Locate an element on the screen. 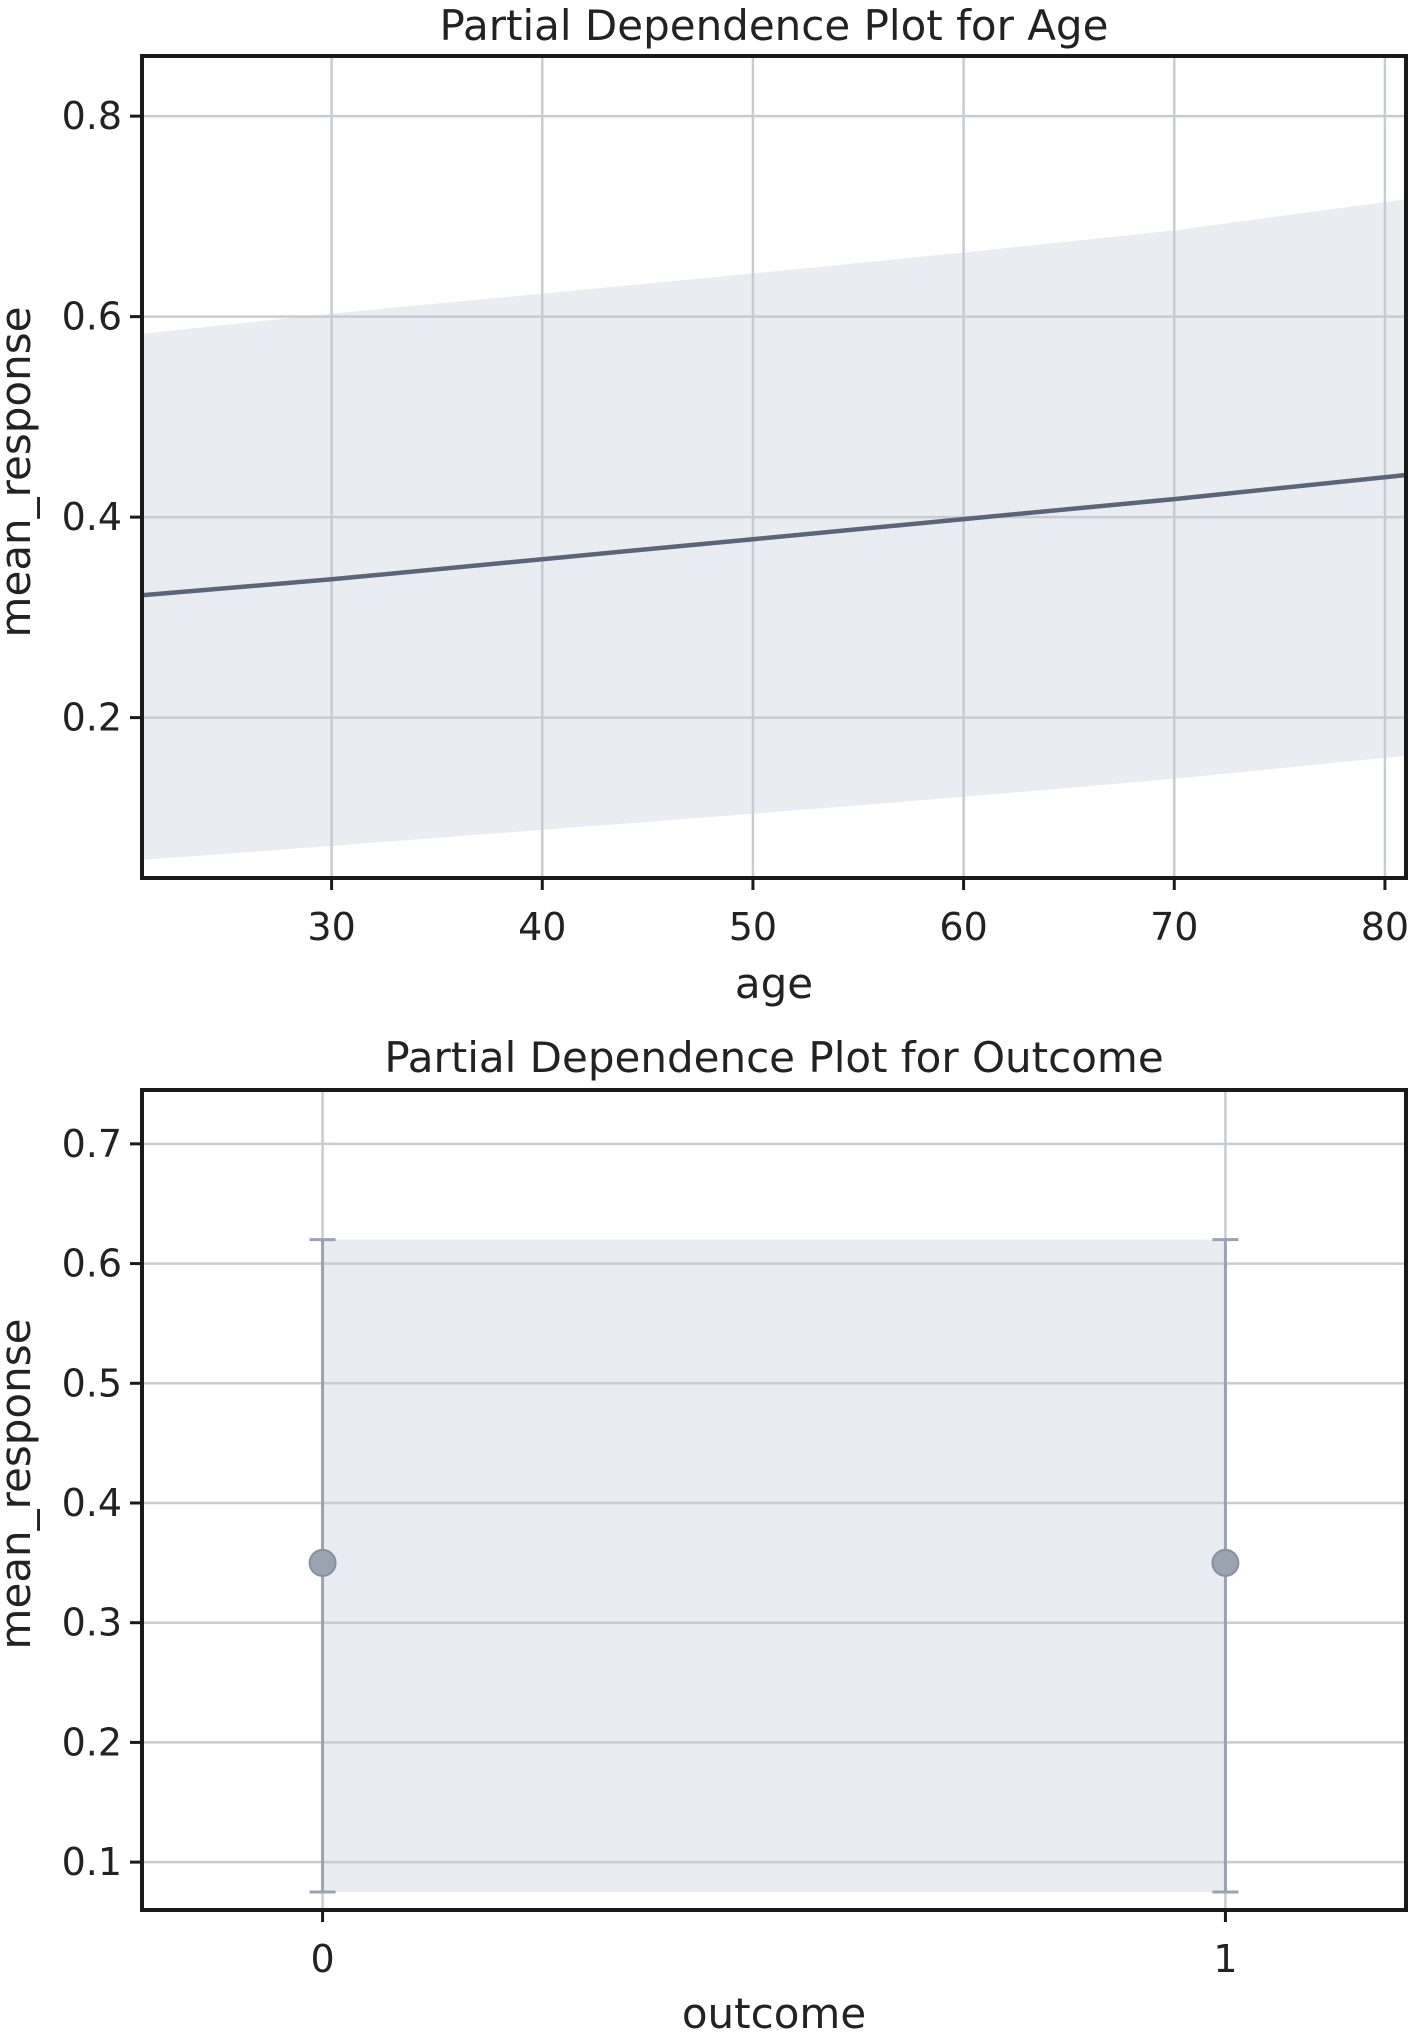 This screenshot has height=2037, width=1412. x-tick-label: 50 is located at coordinates (753, 927).